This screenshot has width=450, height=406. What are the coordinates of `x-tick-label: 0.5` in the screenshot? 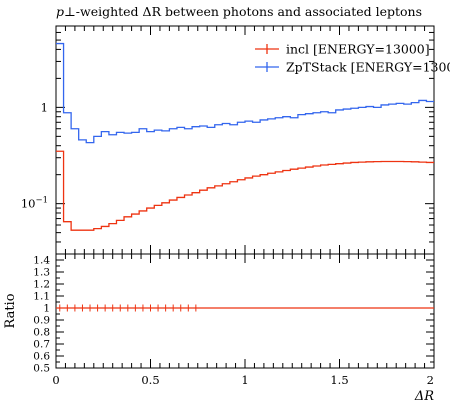 It's located at (150, 380).